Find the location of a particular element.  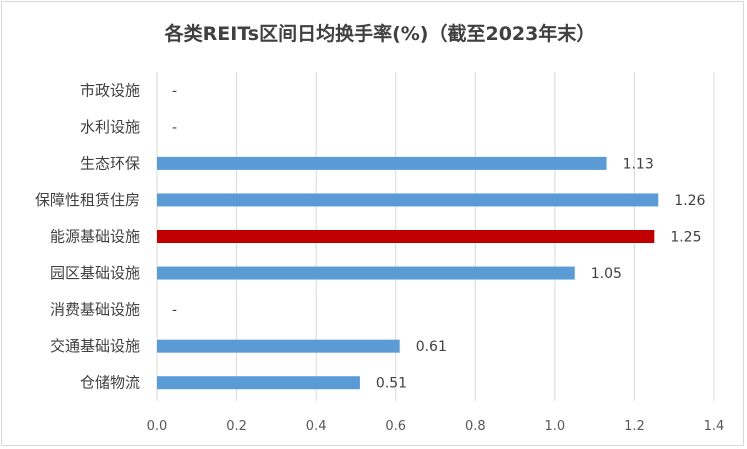

x-tick-label: 1.2 is located at coordinates (634, 426).